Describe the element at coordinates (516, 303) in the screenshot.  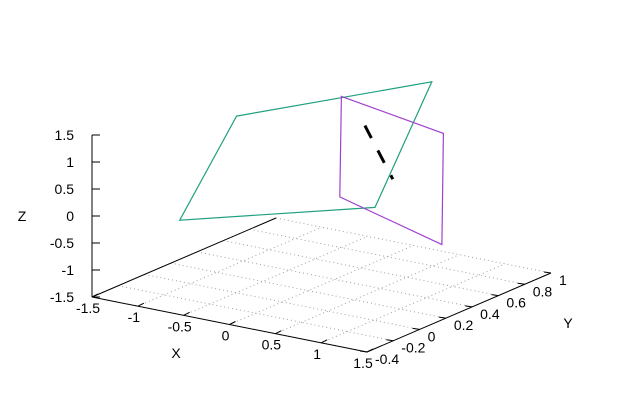
I see `y-tick-label: 0.6` at that location.